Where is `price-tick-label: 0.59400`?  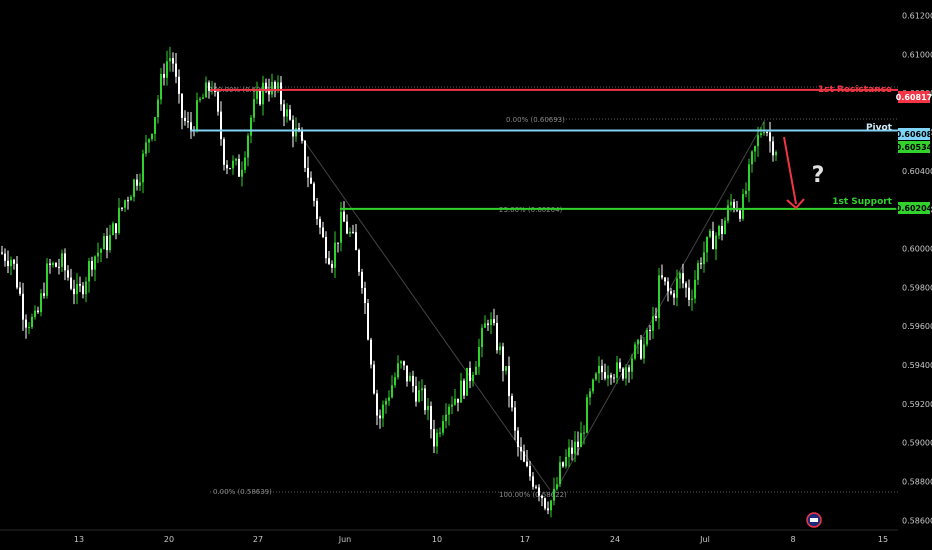
price-tick-label: 0.59400 is located at coordinates (917, 365).